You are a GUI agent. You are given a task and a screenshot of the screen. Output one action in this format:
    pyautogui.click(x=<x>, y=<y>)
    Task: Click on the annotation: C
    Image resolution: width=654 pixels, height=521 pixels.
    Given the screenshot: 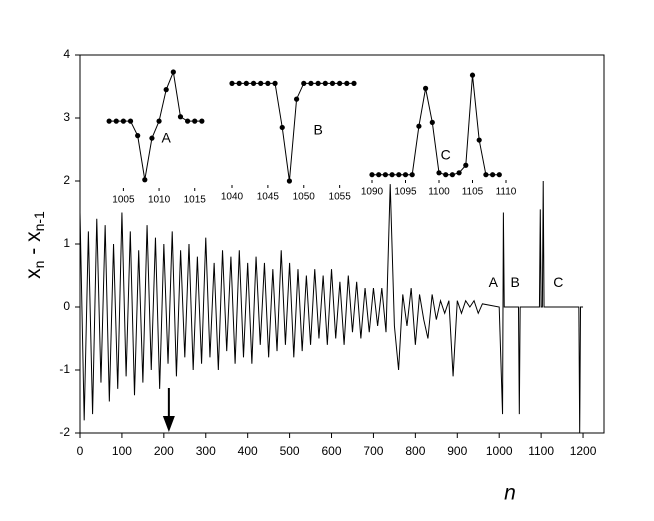 What is the action you would take?
    pyautogui.click(x=558, y=282)
    